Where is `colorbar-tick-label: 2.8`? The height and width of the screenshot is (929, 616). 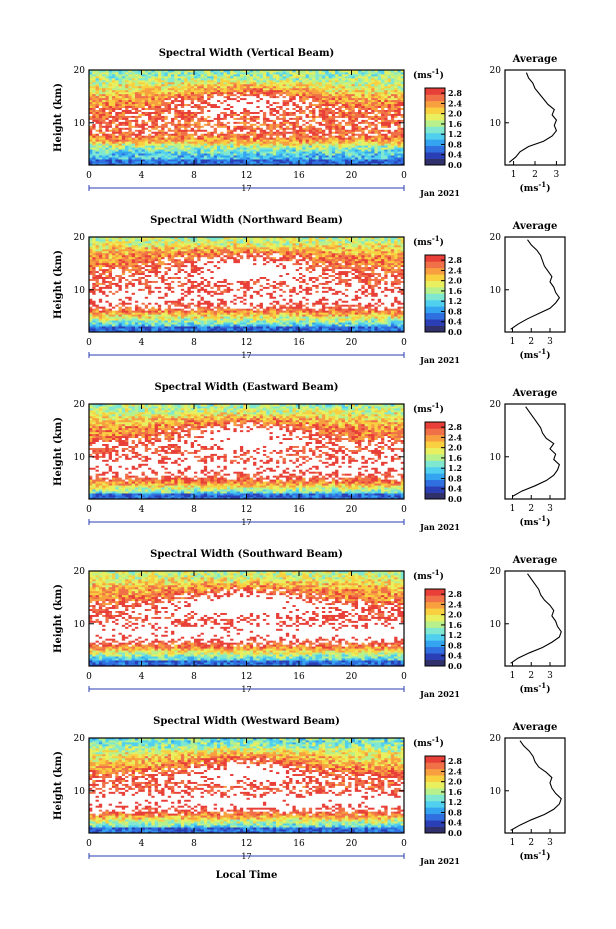 colorbar-tick-label: 2.8 is located at coordinates (455, 427).